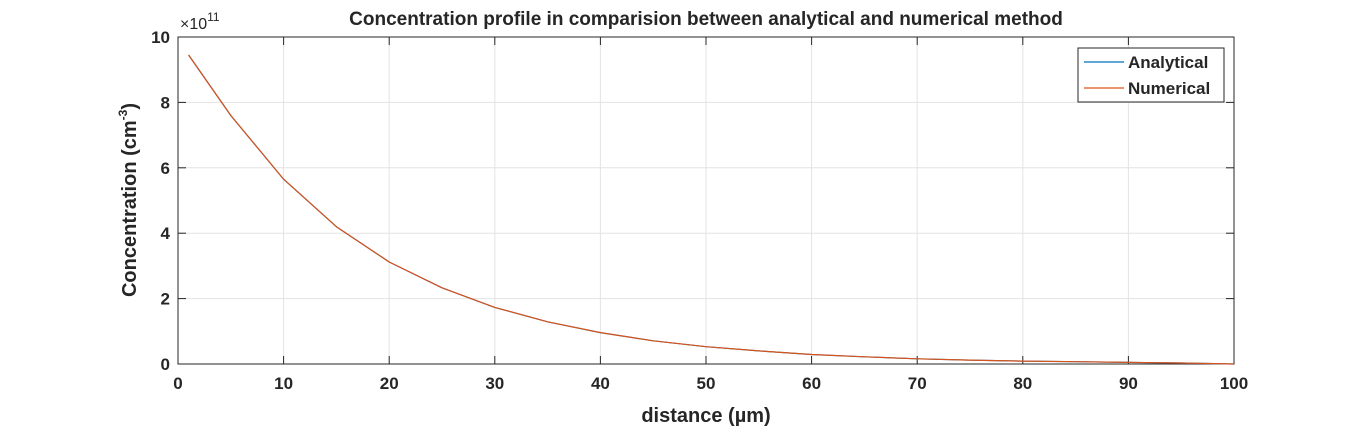  I want to click on x-tick-label: 30, so click(494, 383).